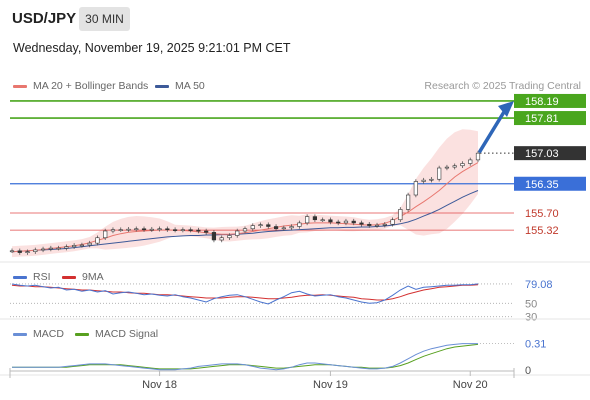 The width and height of the screenshot is (590, 400). I want to click on rsi-line, so click(245, 294).